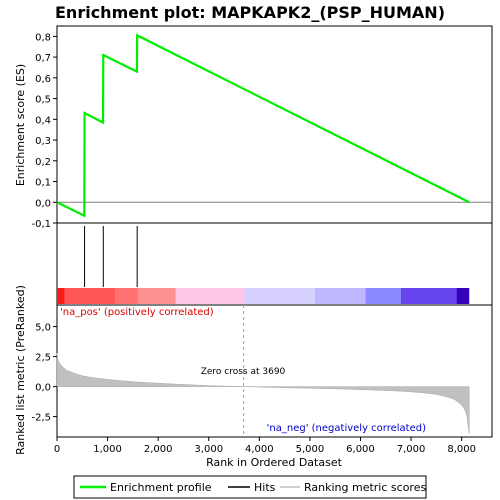  Describe the element at coordinates (310, 449) in the screenshot. I see `x-tick-label: 5,000` at that location.